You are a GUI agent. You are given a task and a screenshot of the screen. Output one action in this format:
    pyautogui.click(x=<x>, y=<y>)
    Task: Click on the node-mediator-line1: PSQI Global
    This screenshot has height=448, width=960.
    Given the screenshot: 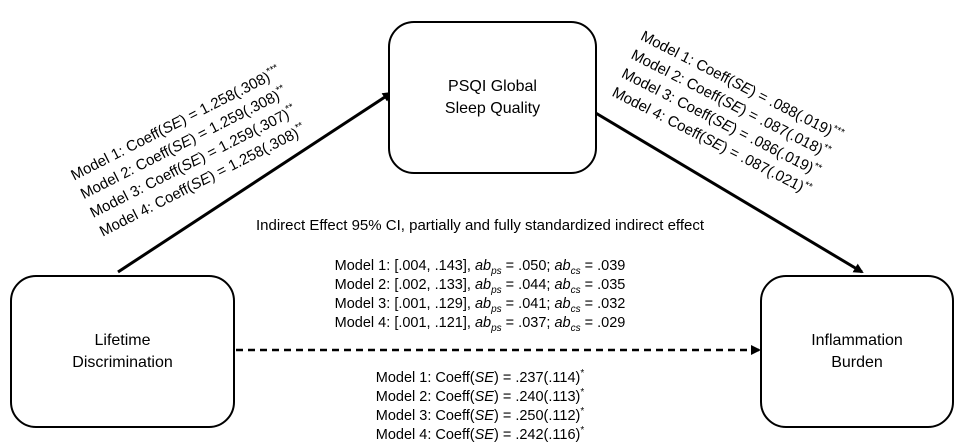 What is the action you would take?
    pyautogui.click(x=492, y=86)
    